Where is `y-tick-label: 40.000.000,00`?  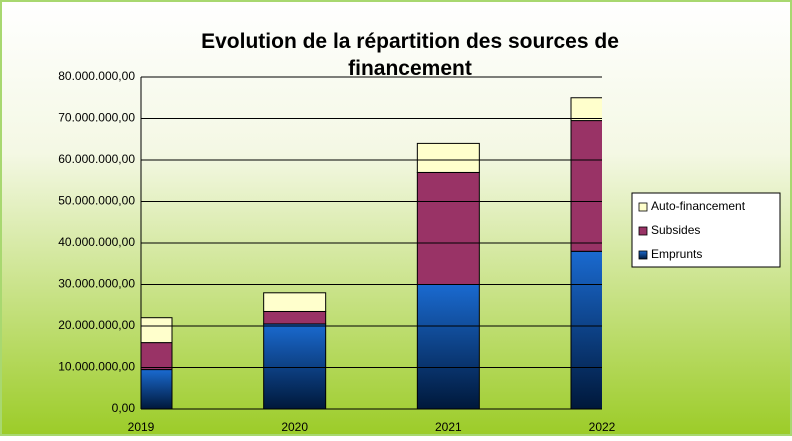 y-tick-label: 40.000.000,00 is located at coordinates (96, 242).